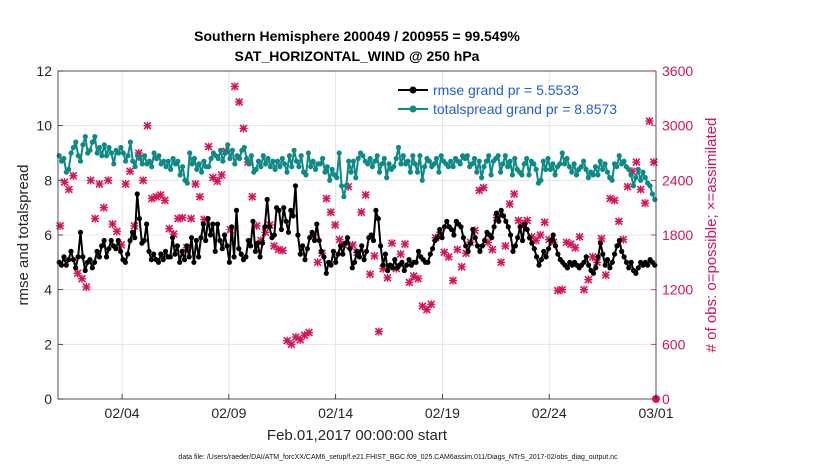 This screenshot has height=475, width=830. What do you see at coordinates (674, 344) in the screenshot?
I see `y2-tick-label: 600` at bounding box center [674, 344].